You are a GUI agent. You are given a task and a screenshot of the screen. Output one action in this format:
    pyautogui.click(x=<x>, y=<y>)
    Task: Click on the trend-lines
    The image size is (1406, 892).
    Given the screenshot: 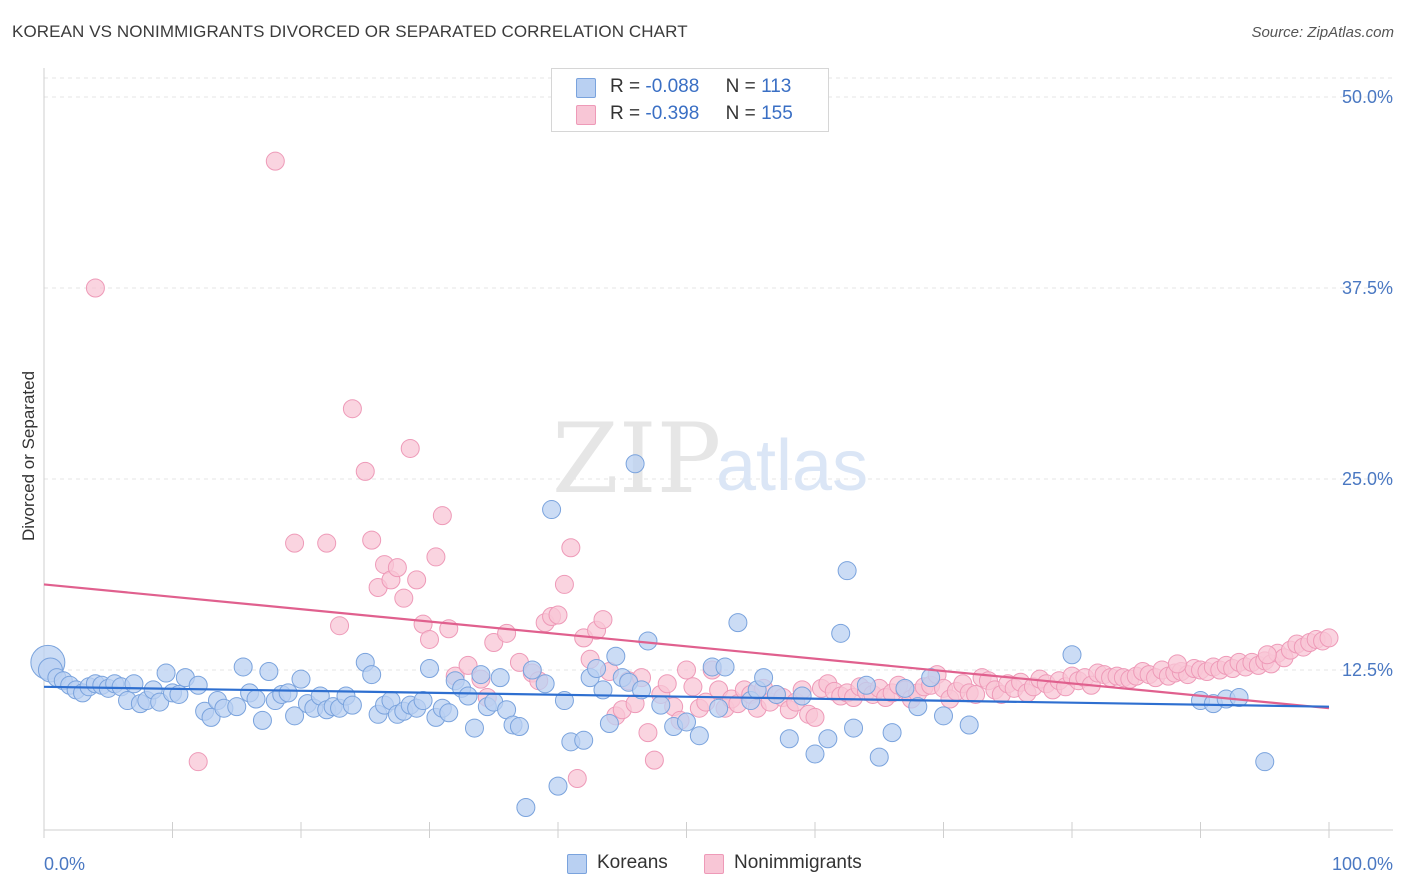 What is the action you would take?
    pyautogui.click(x=686, y=646)
    